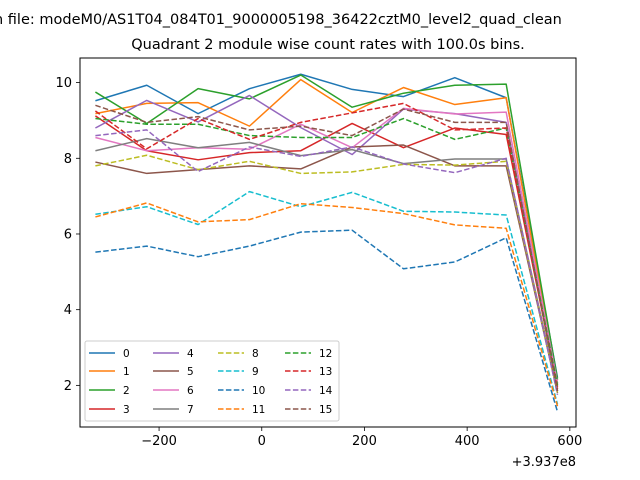 The image size is (640, 480). I want to click on legend-label-8: 8, so click(255, 354).